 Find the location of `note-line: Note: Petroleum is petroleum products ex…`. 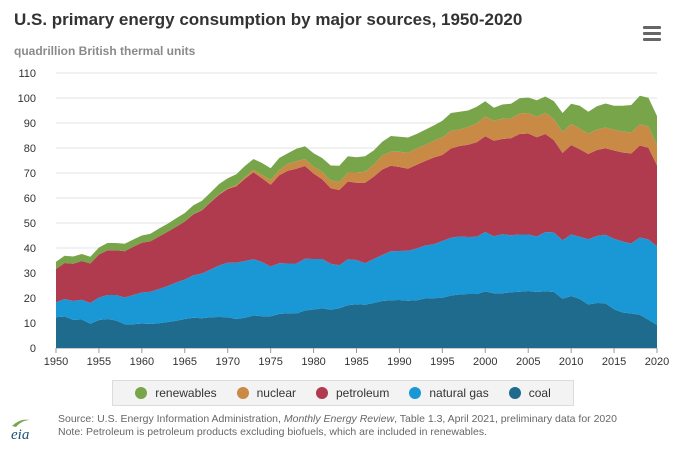

note-line: Note: Petroleum is petroleum products ex… is located at coordinates (272, 432).